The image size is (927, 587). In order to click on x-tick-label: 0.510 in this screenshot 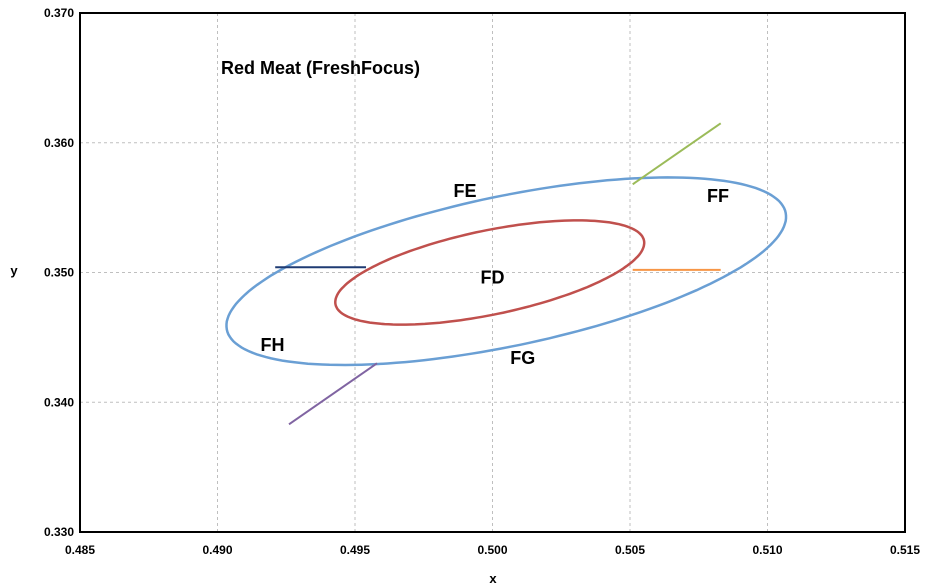, I will do `click(767, 550)`.